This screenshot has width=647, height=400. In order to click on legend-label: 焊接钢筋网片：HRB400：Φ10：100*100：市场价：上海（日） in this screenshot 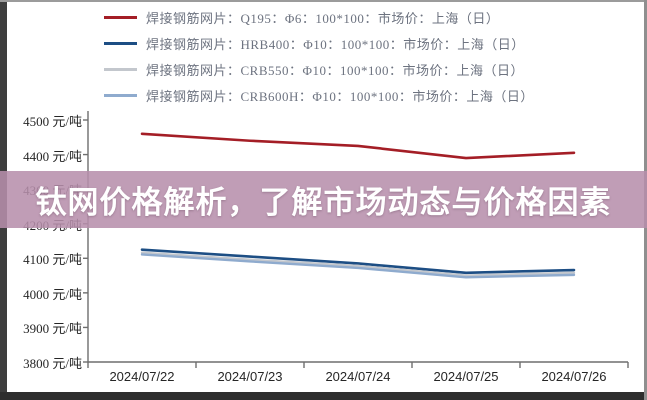, I will do `click(335, 44)`.